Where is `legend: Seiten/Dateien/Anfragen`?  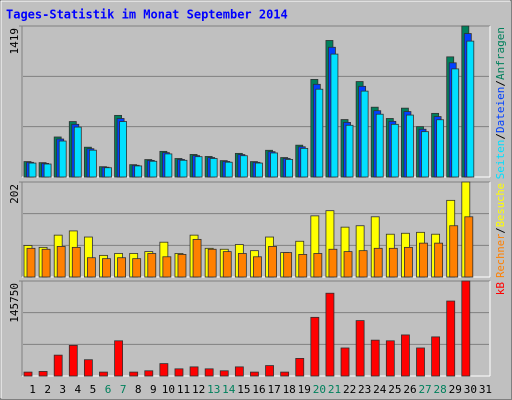
legend: Seiten/Dateien/Anfragen is located at coordinates (500, 103).